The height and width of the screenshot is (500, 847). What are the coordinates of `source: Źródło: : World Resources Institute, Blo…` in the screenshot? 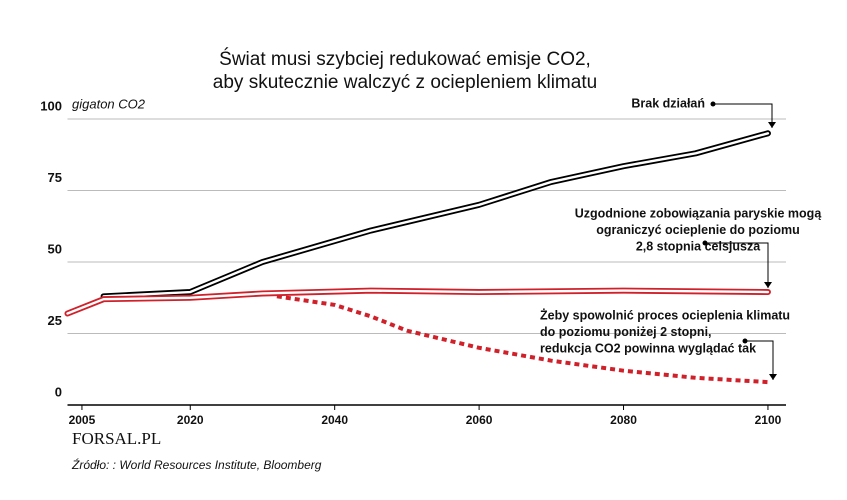 It's located at (196, 464).